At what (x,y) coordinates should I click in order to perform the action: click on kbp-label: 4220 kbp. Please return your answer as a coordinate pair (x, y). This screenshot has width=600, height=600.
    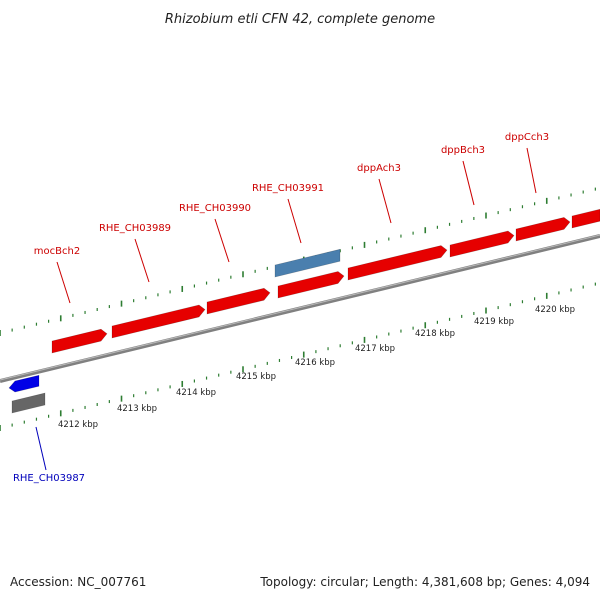
    Looking at the image, I should click on (555, 310).